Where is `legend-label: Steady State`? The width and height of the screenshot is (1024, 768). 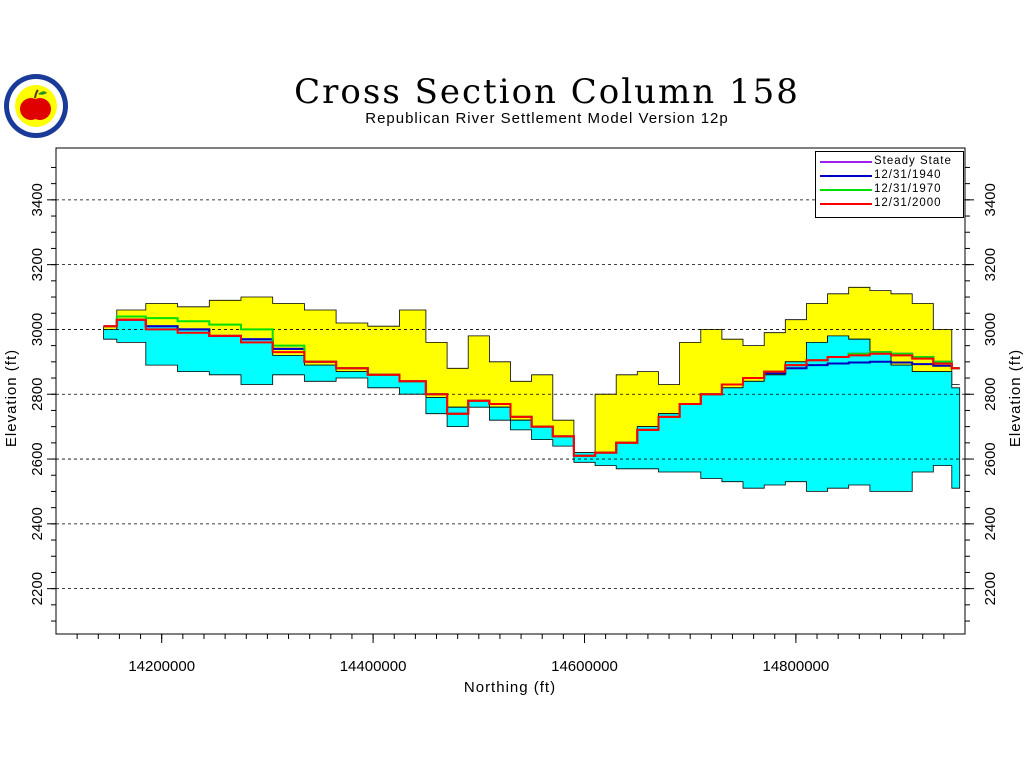 legend-label: Steady State is located at coordinates (913, 161).